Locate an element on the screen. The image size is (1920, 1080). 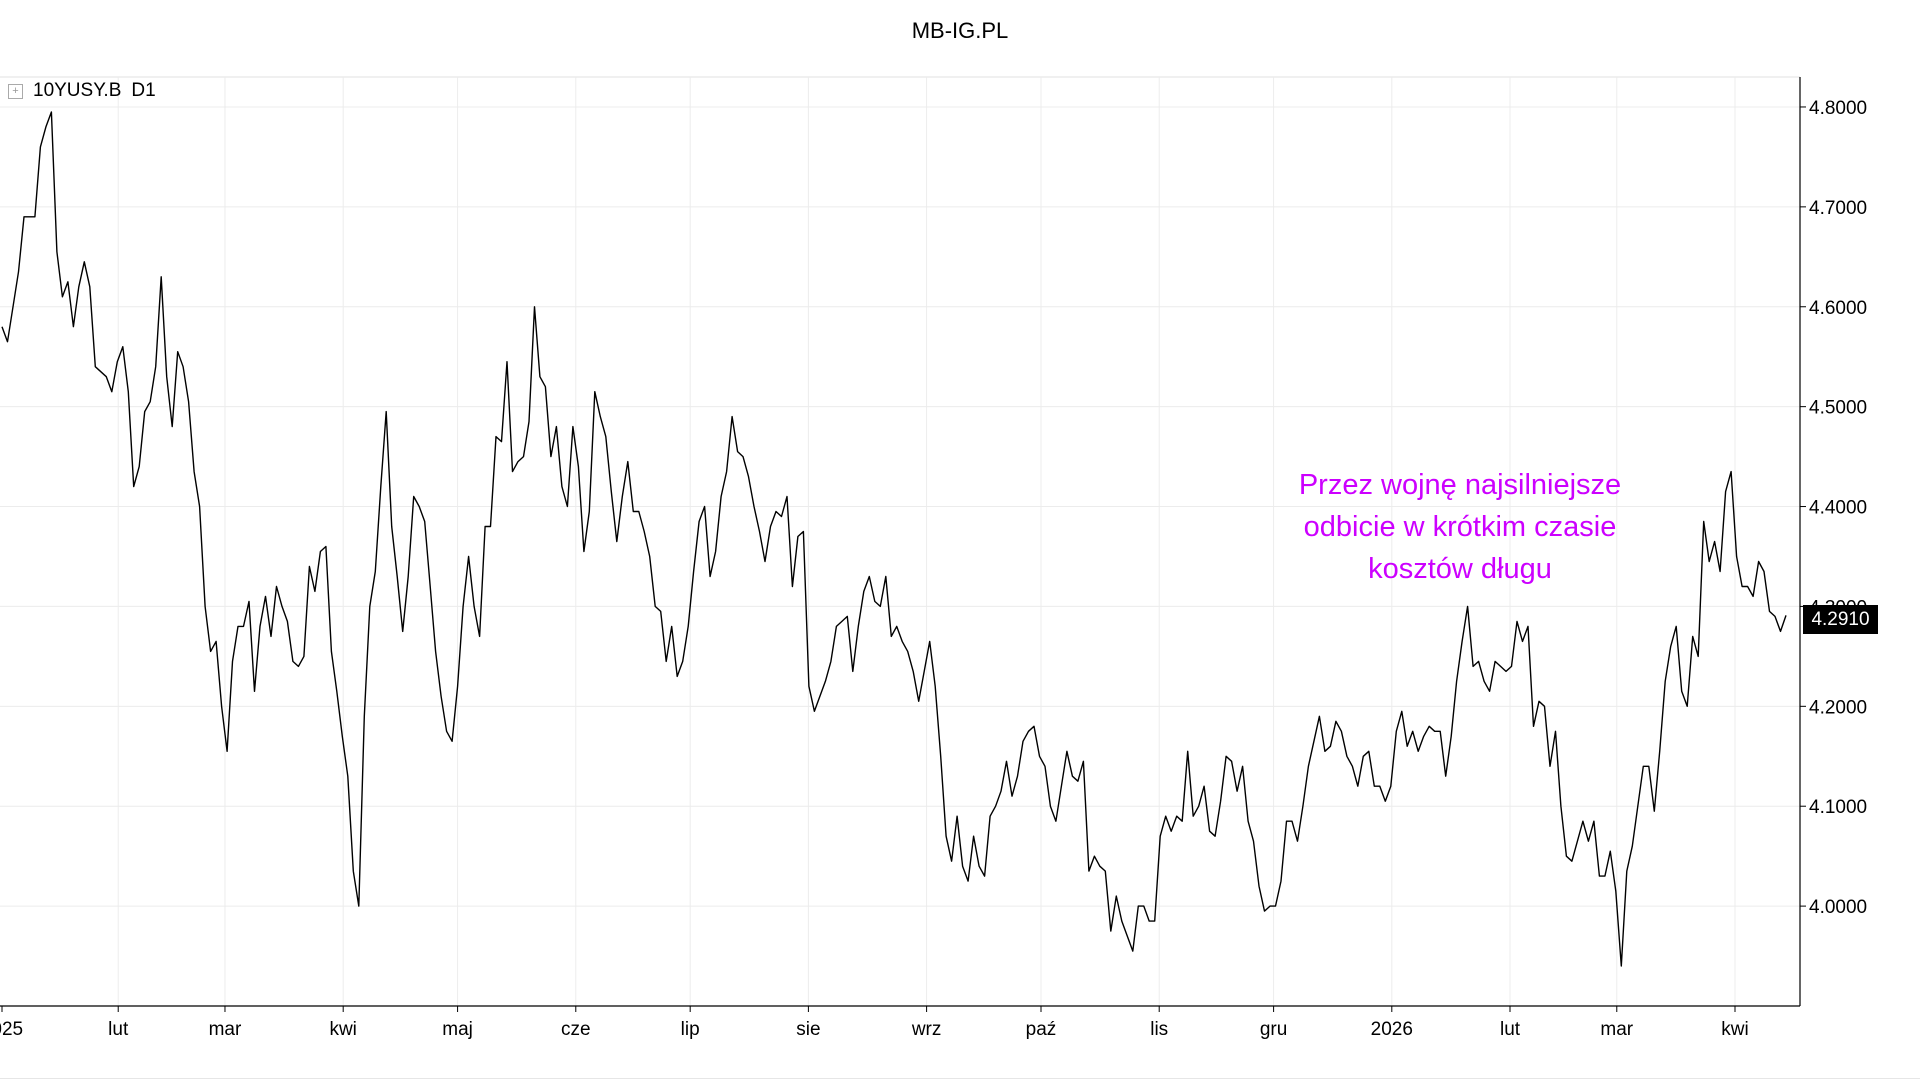
annotation-line: odbicie w krótkim czasie is located at coordinates (1460, 527).